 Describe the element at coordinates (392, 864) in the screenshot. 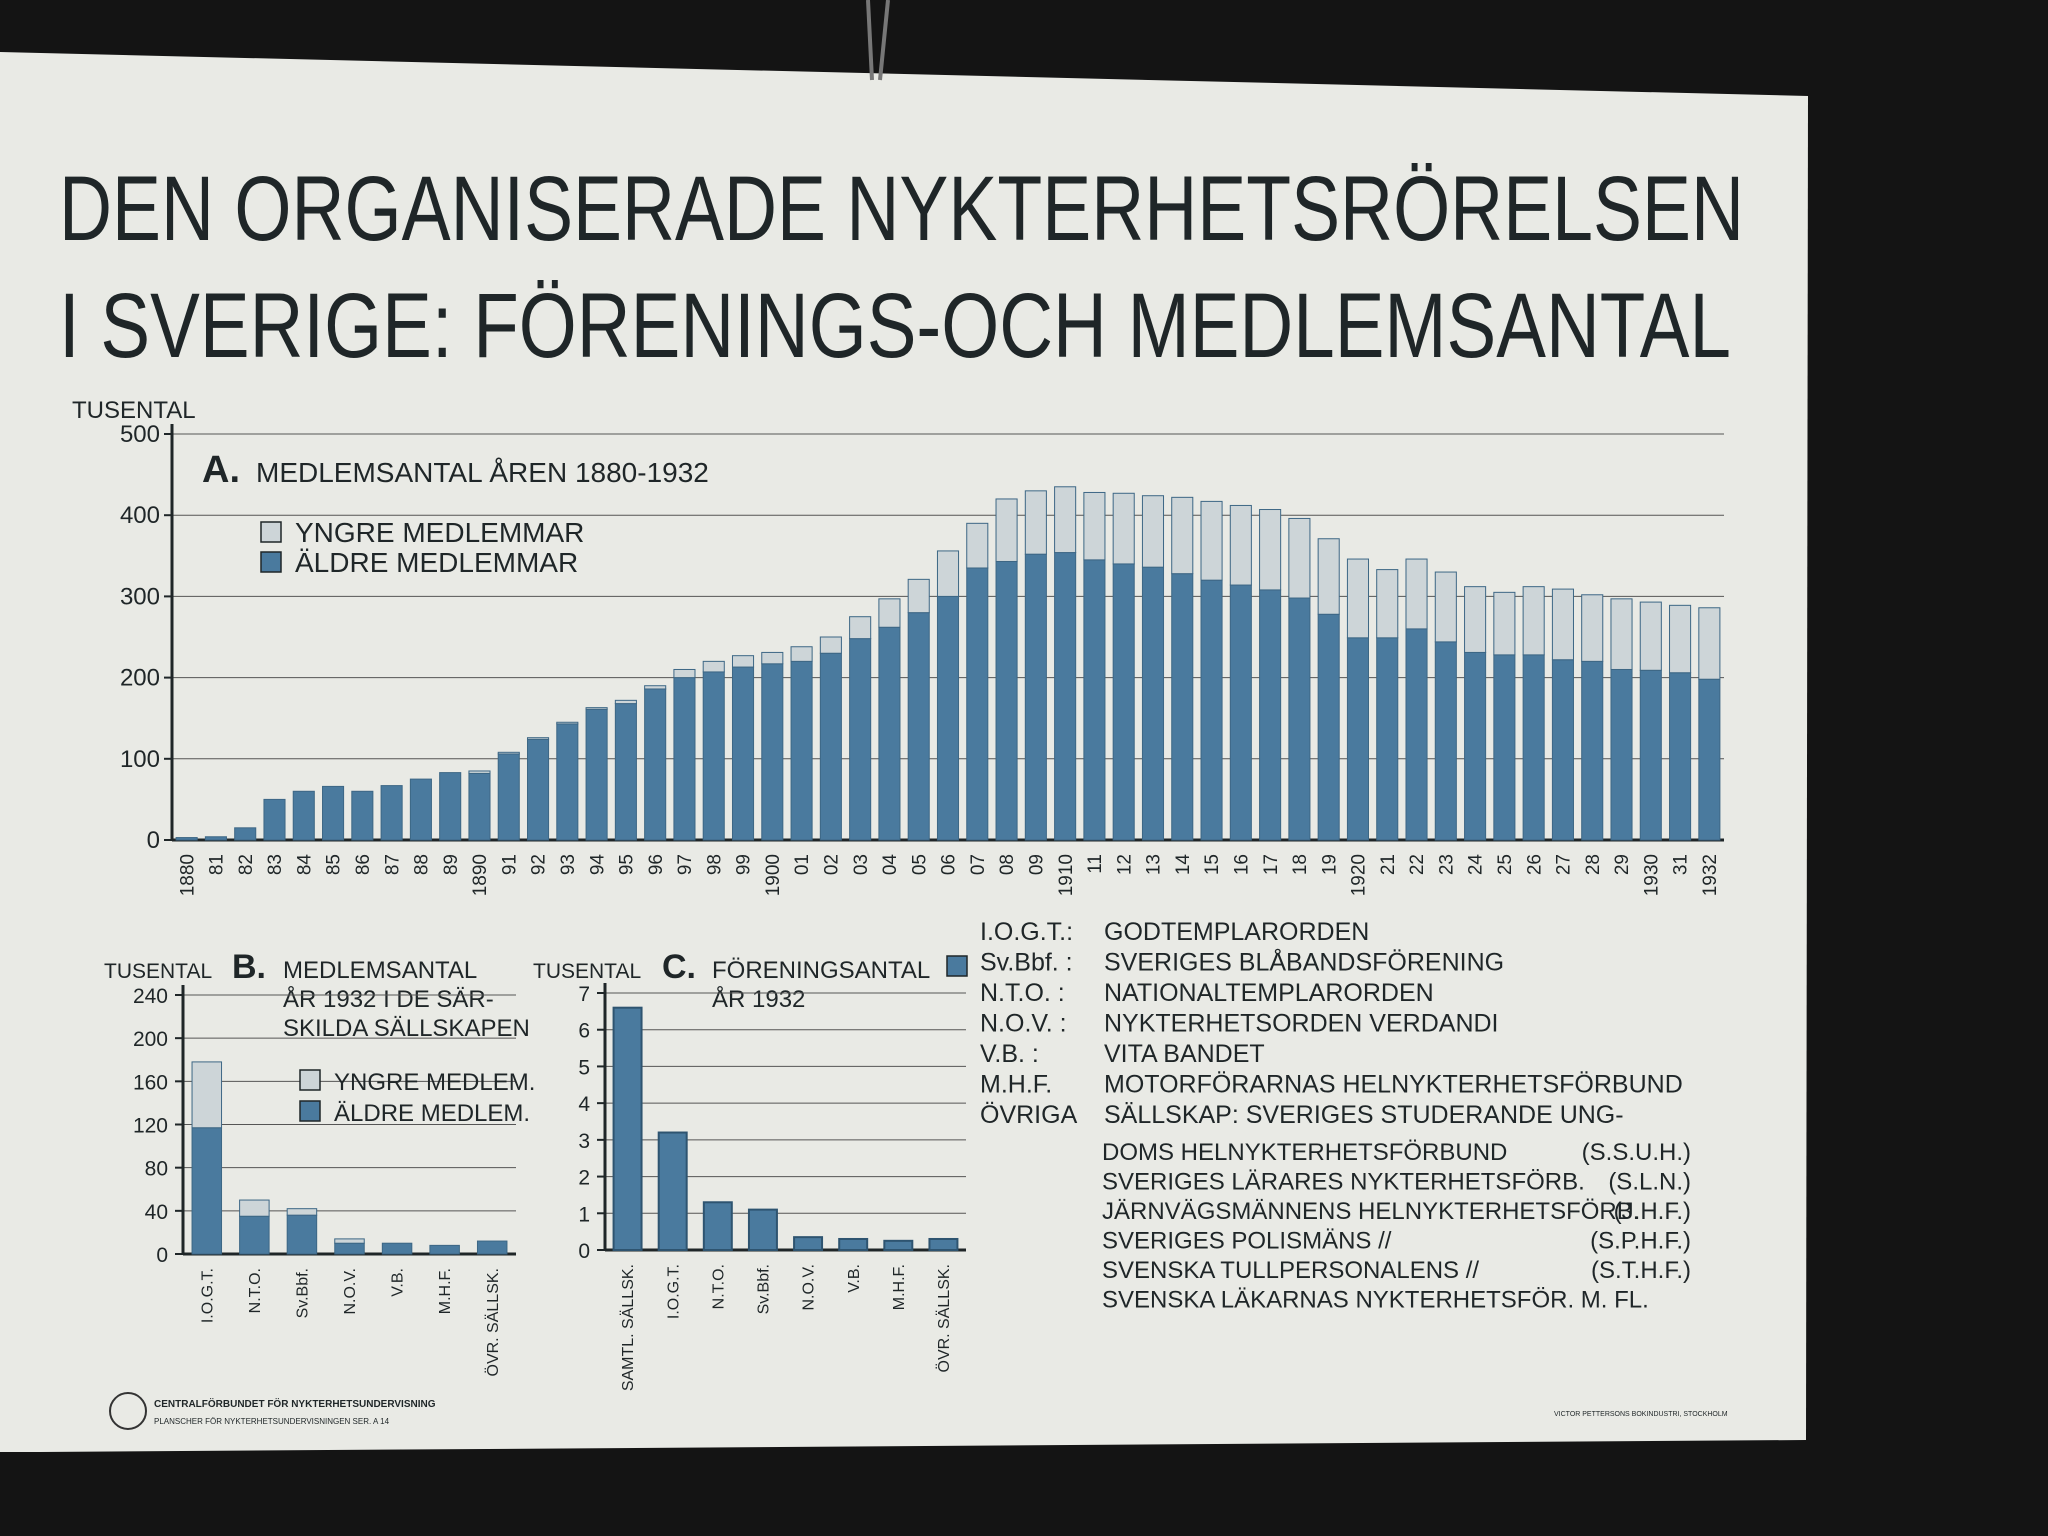

I see `x-tick-label: 87` at that location.